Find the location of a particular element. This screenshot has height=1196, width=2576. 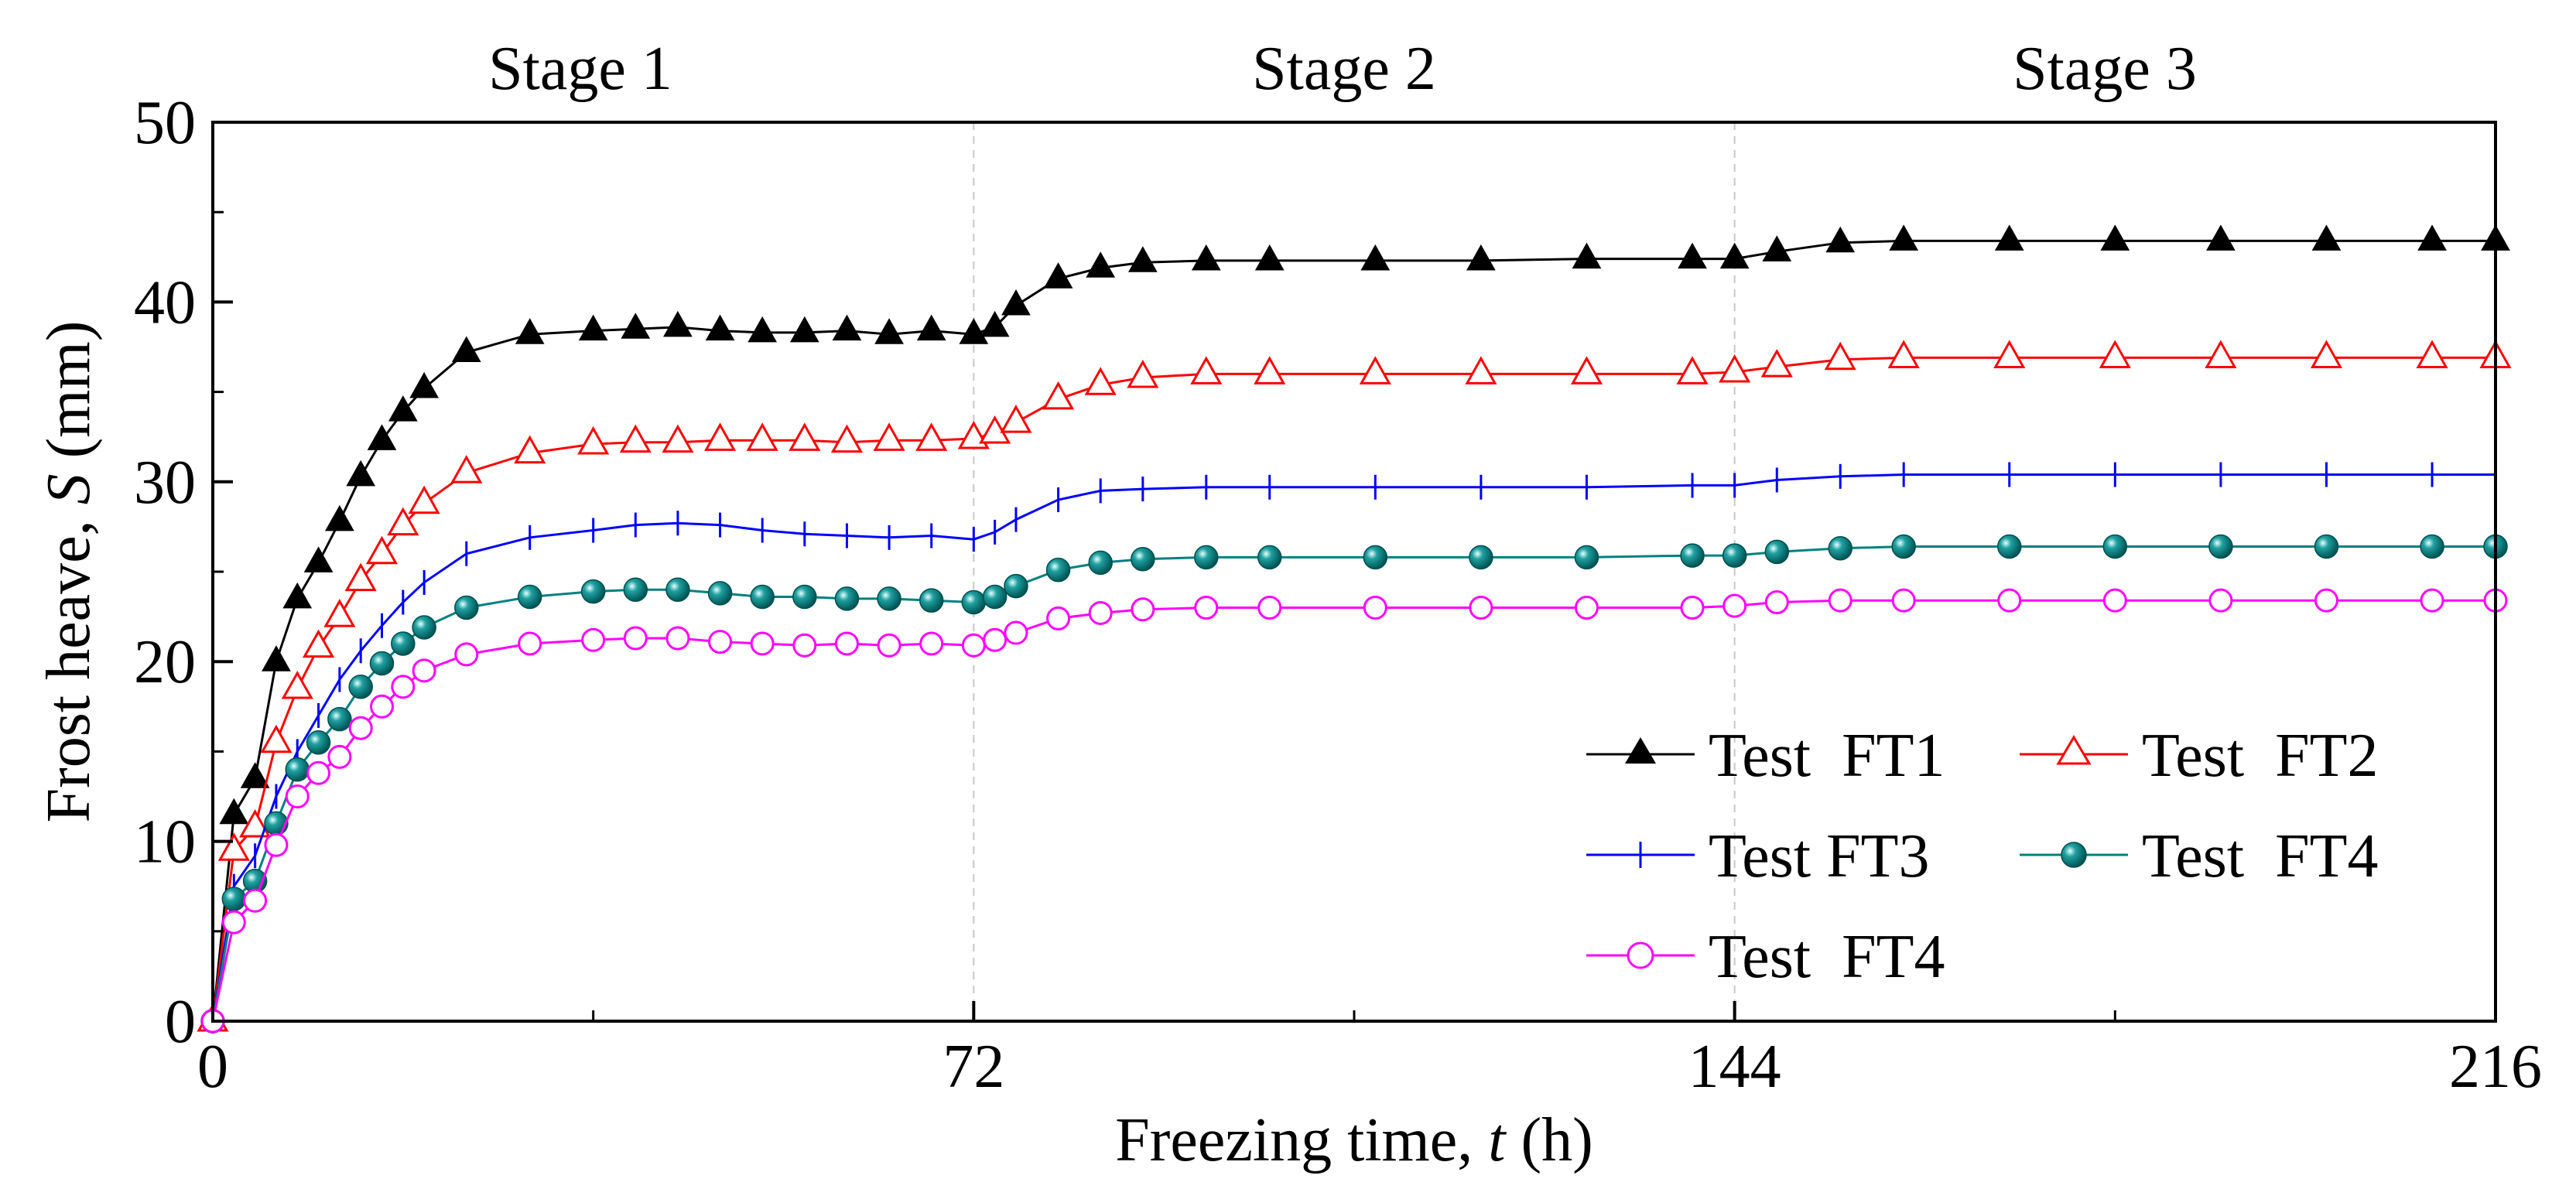

legend-item-ft1: Test FT1 is located at coordinates (1766, 756).